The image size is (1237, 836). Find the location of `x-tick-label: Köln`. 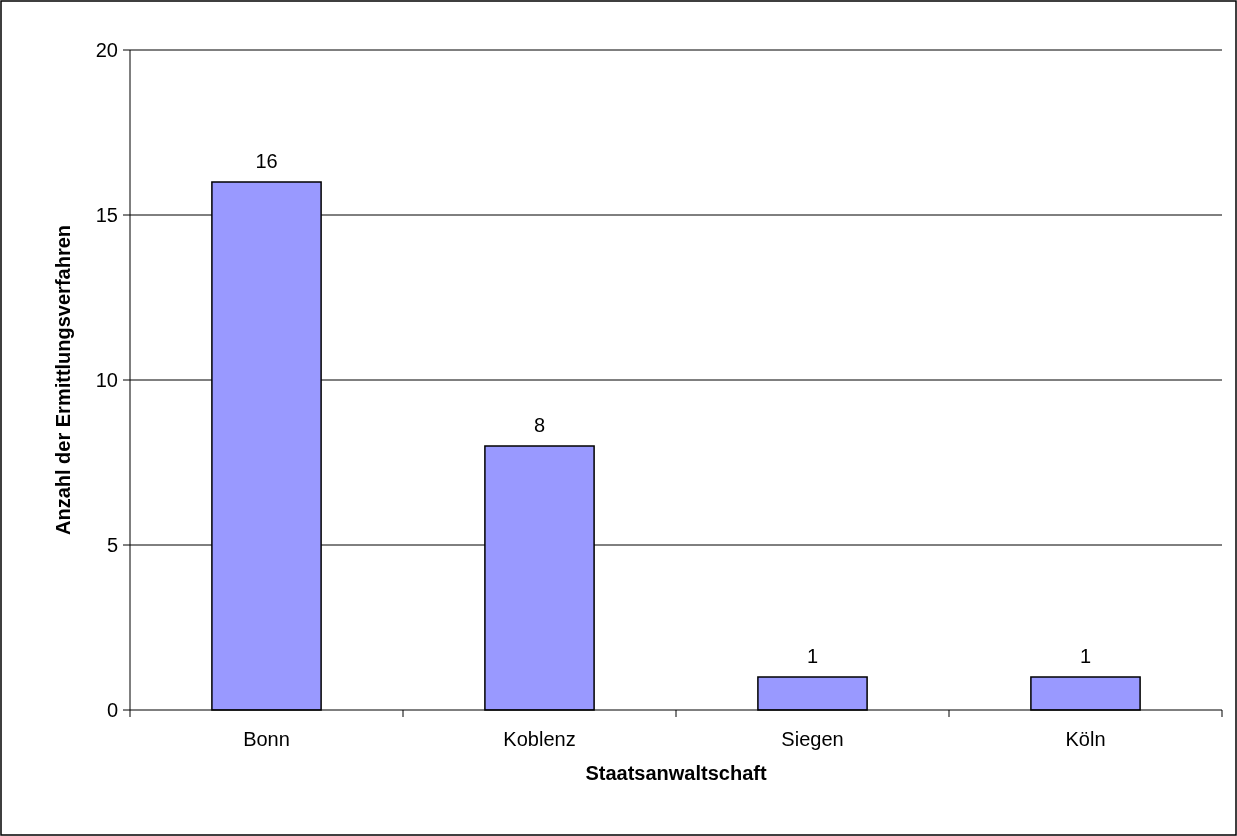

x-tick-label: Köln is located at coordinates (1085, 739).